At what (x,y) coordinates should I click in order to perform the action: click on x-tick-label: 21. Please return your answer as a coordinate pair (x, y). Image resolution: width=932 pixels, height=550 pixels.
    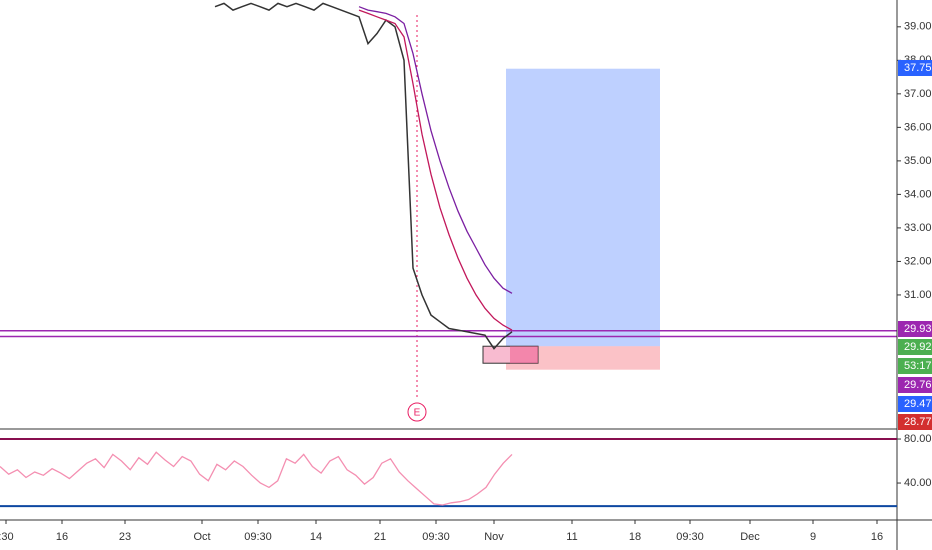
    Looking at the image, I should click on (380, 537).